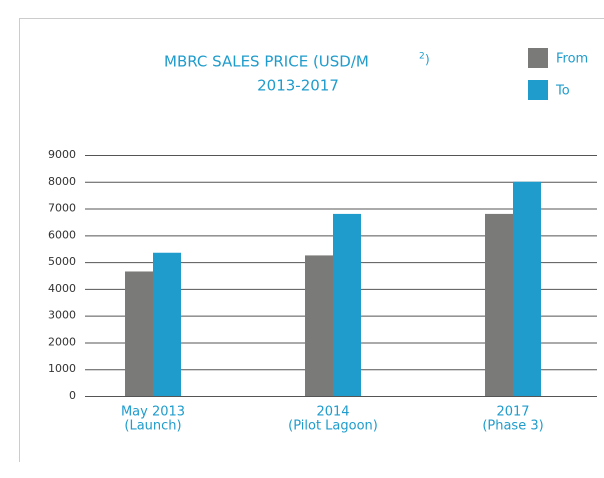 This screenshot has height=478, width=604. Describe the element at coordinates (62, 368) in the screenshot. I see `y-tick-label: 1000` at that location.